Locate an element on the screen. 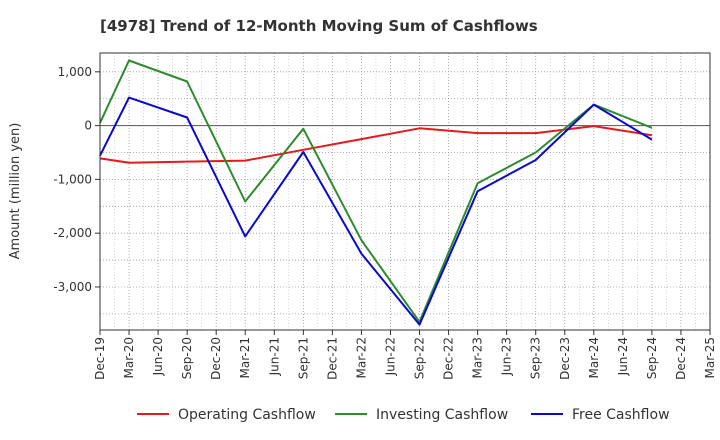  x-tick-label: Mar-21 is located at coordinates (245, 357).